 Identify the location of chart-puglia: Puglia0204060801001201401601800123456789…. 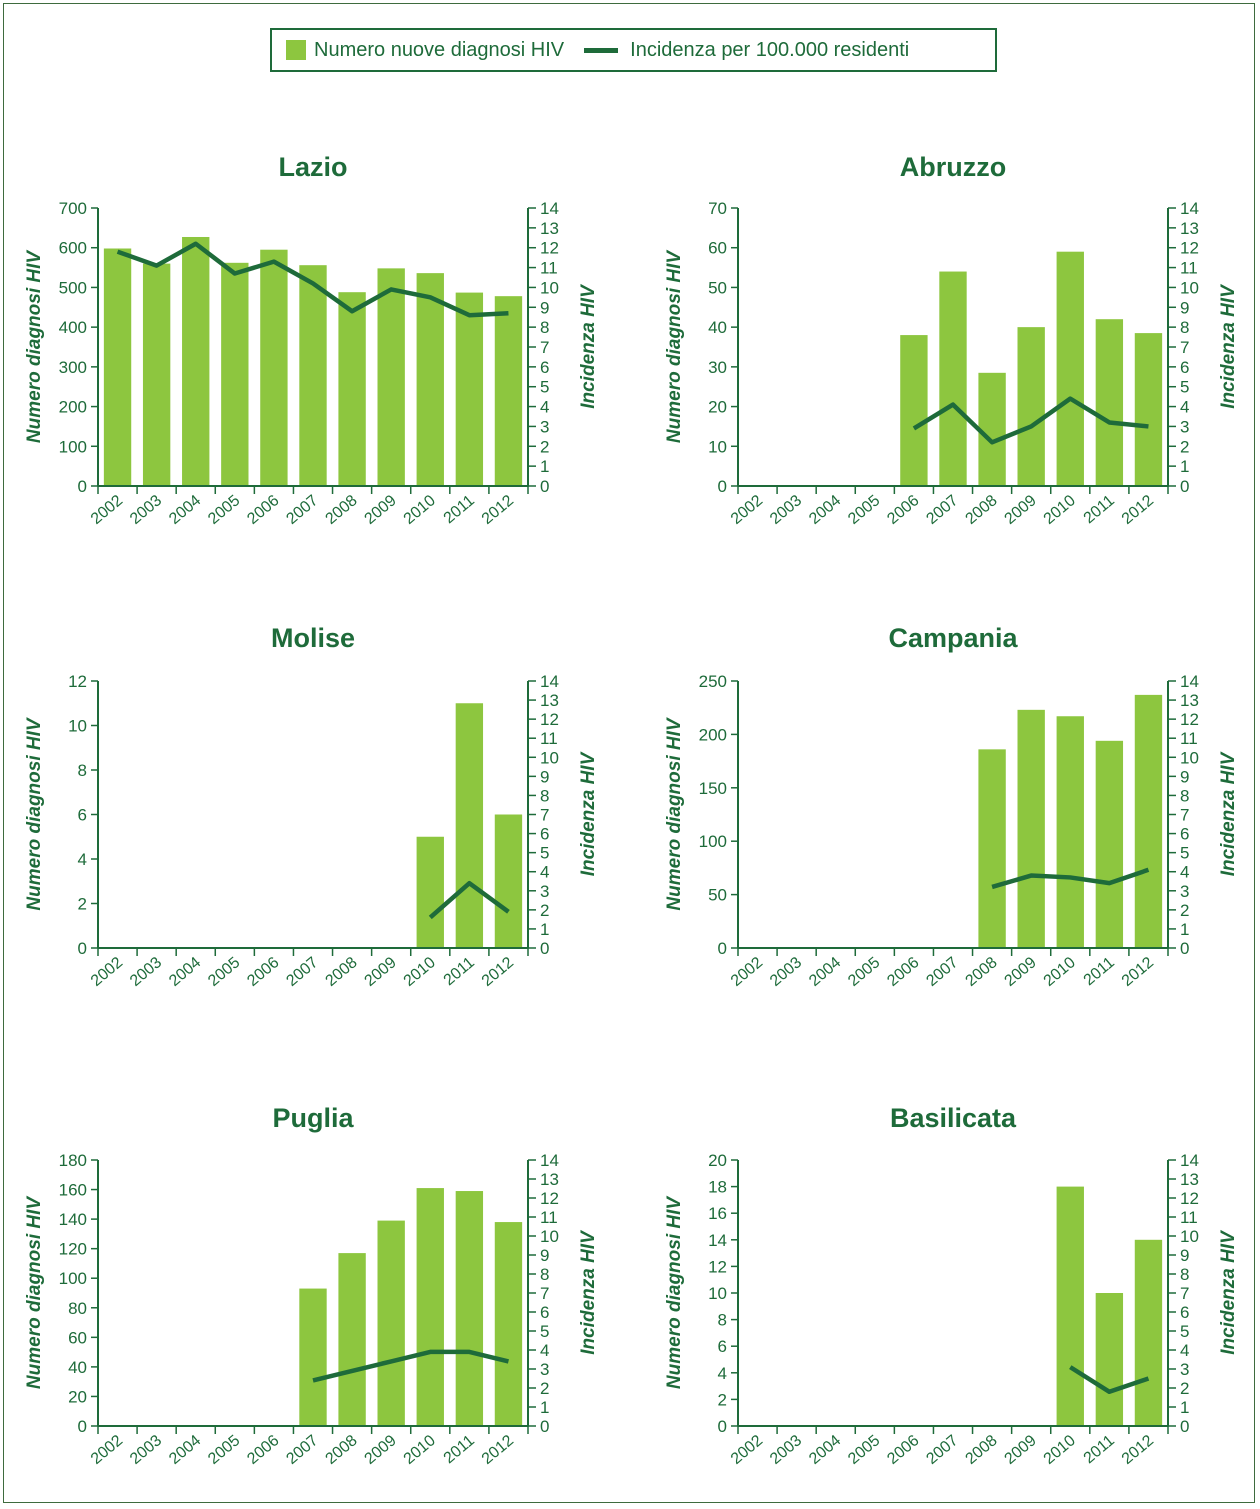
(311, 1285).